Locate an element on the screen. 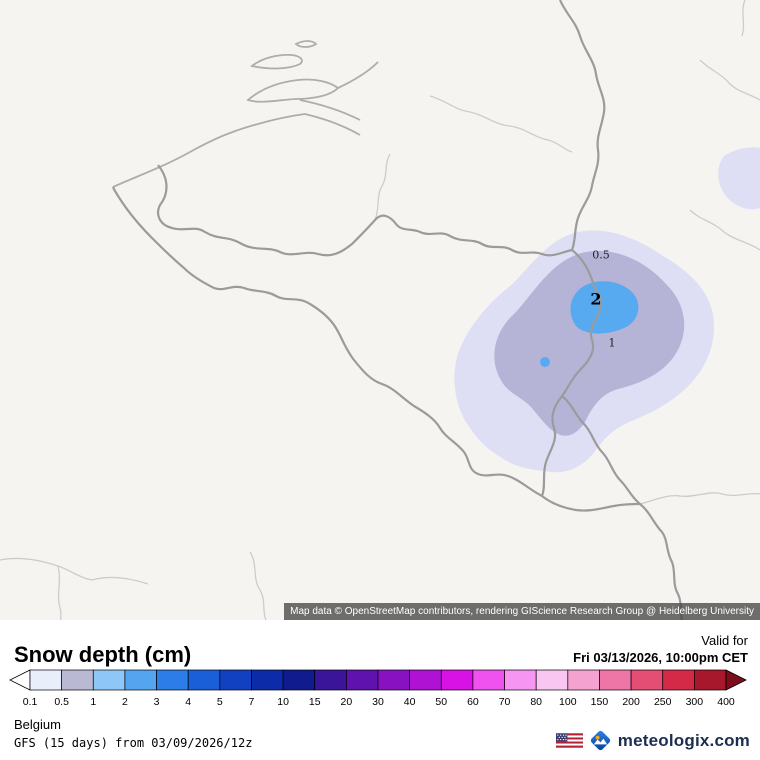 Image resolution: width=760 pixels, height=760 pixels. colorbar-tick-label: 80 is located at coordinates (536, 702).